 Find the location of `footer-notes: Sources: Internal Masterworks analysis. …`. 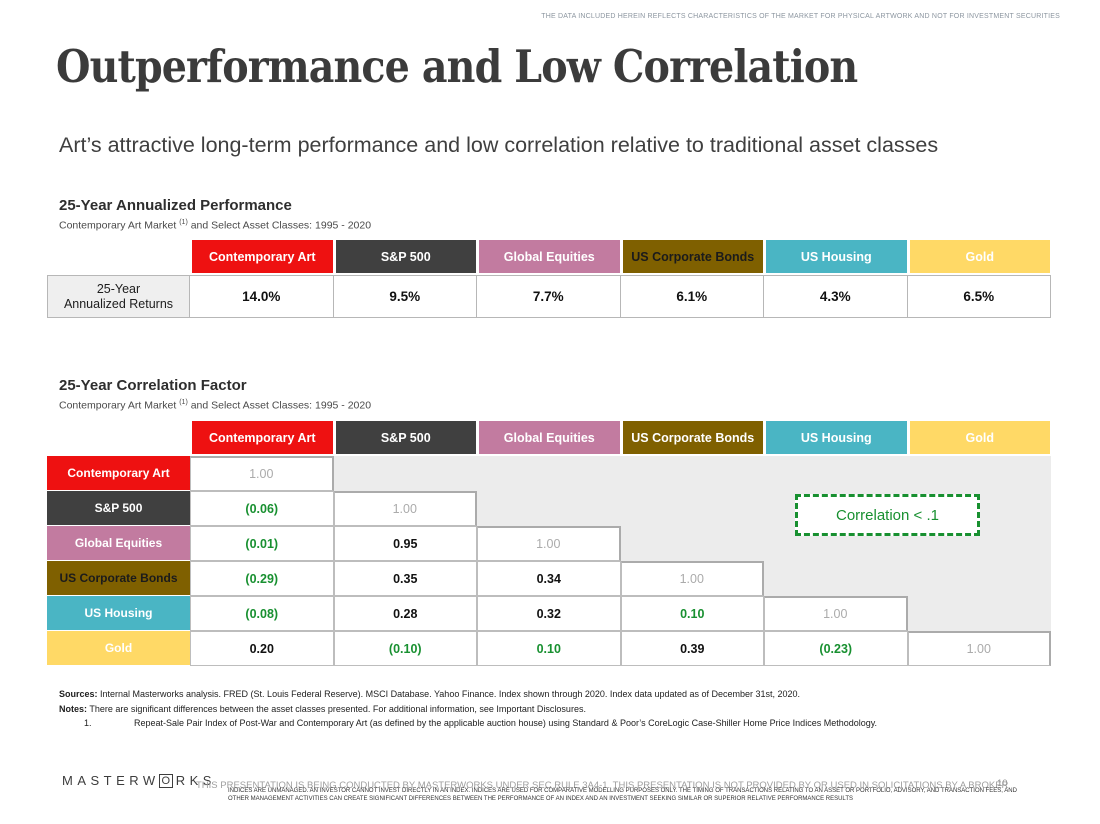

footer-notes: Sources: Internal Masterworks analysis. … is located at coordinates (549, 709).